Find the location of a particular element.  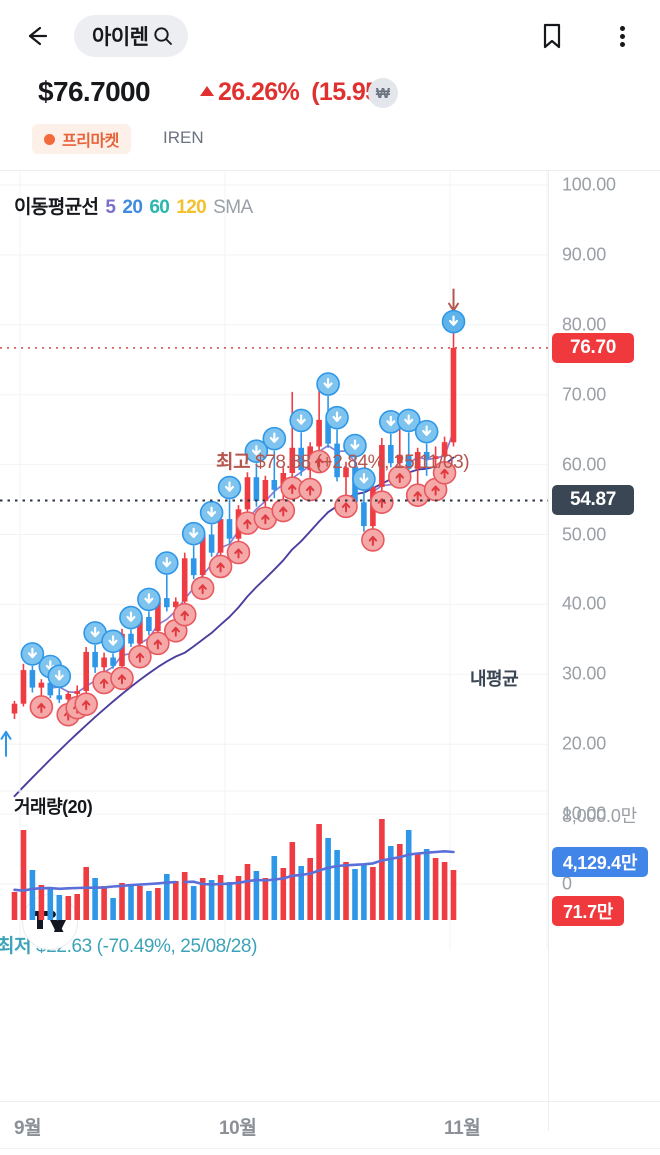

back-button is located at coordinates (36, 36).